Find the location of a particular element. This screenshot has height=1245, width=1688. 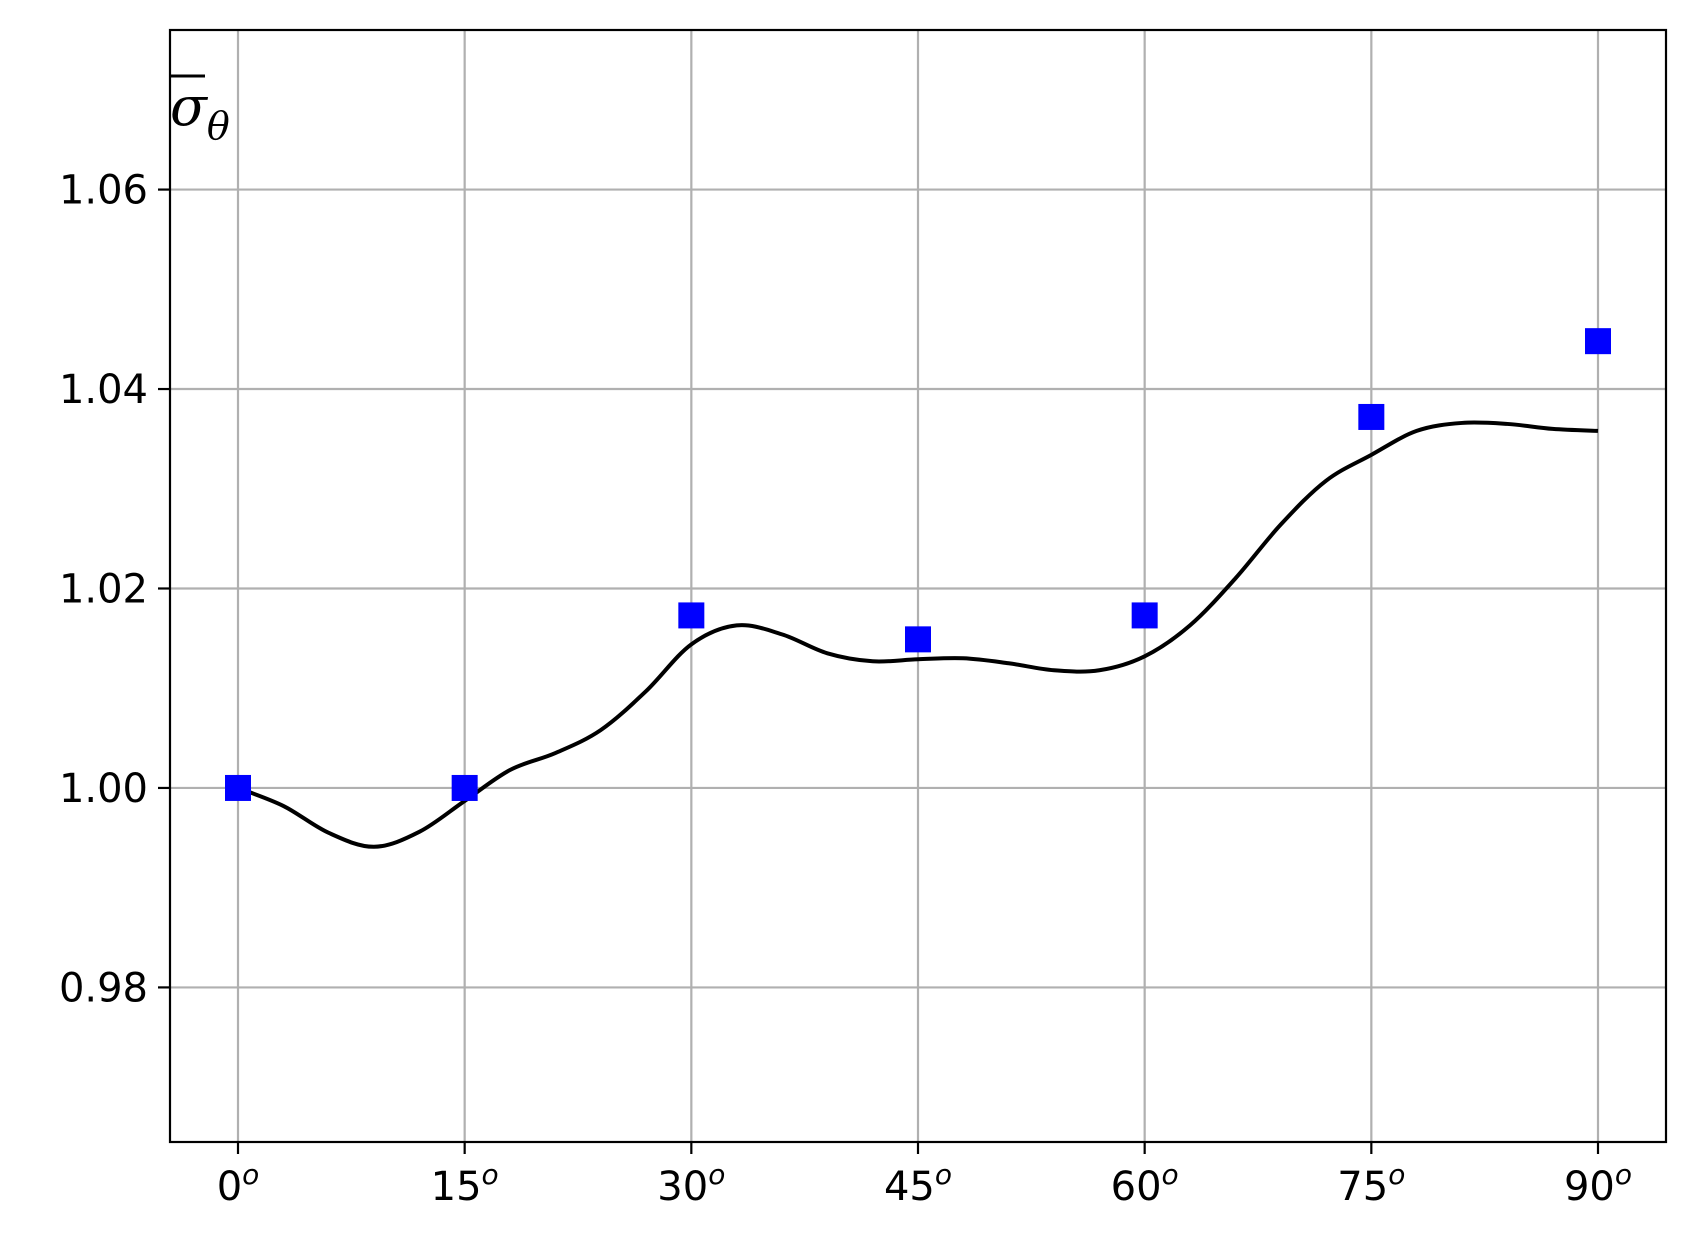

x-tick-label-value: 60 is located at coordinates (1136, 1187).